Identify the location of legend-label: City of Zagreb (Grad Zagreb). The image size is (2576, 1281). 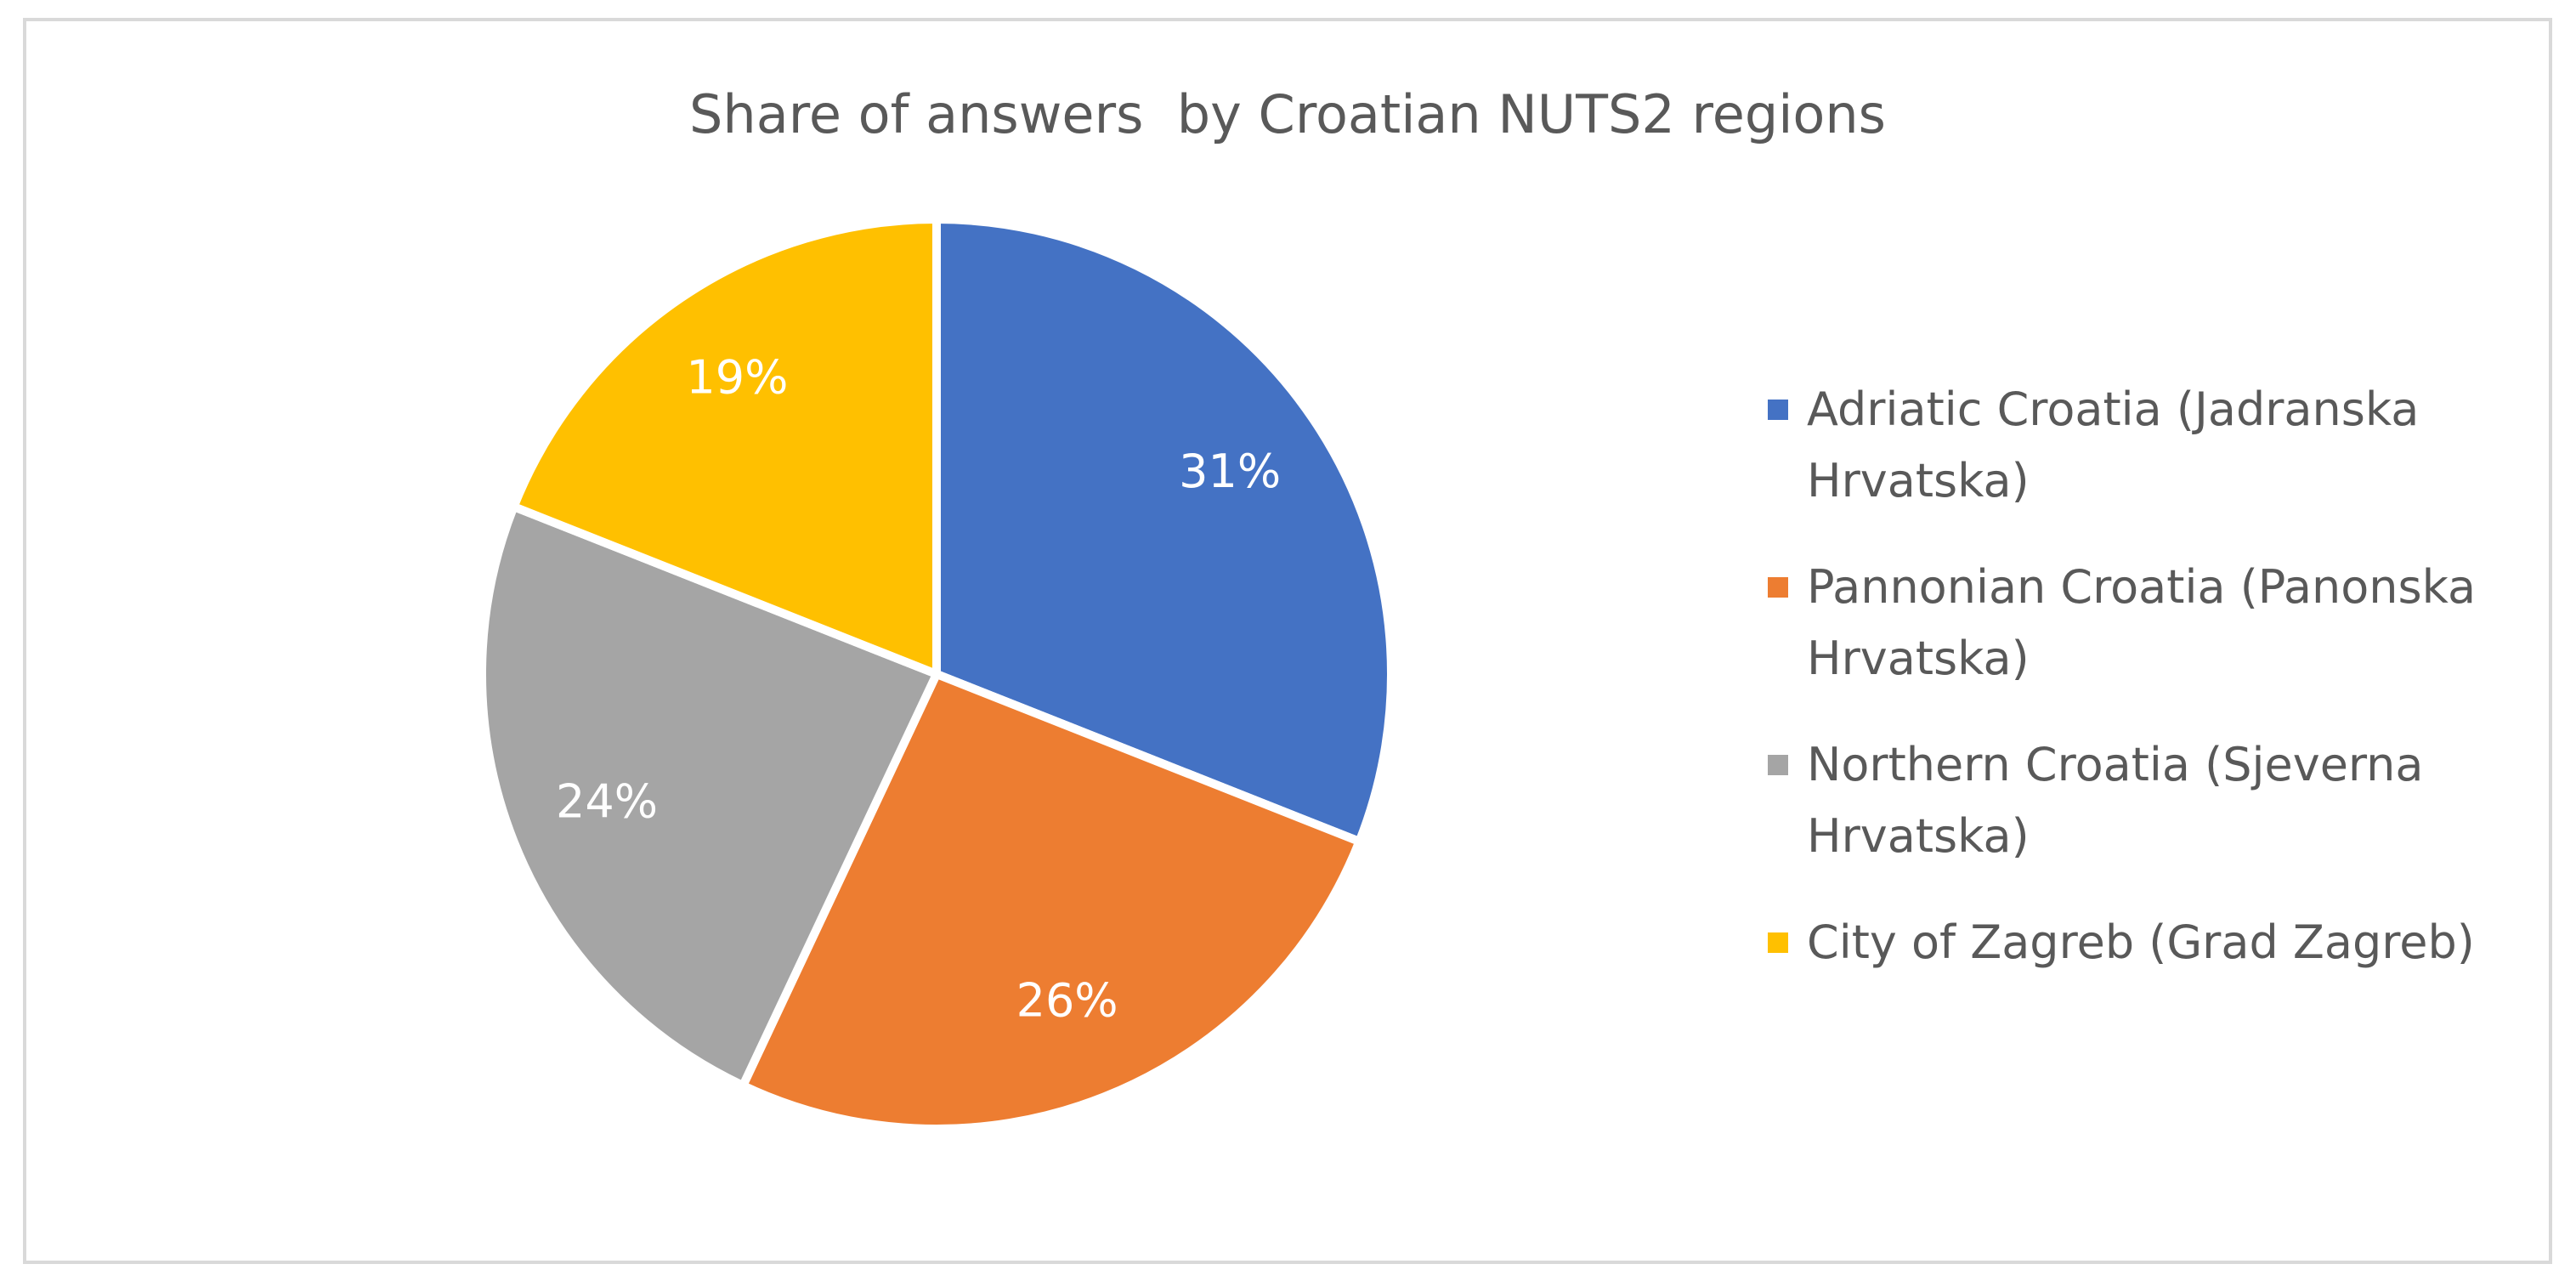
(2141, 942).